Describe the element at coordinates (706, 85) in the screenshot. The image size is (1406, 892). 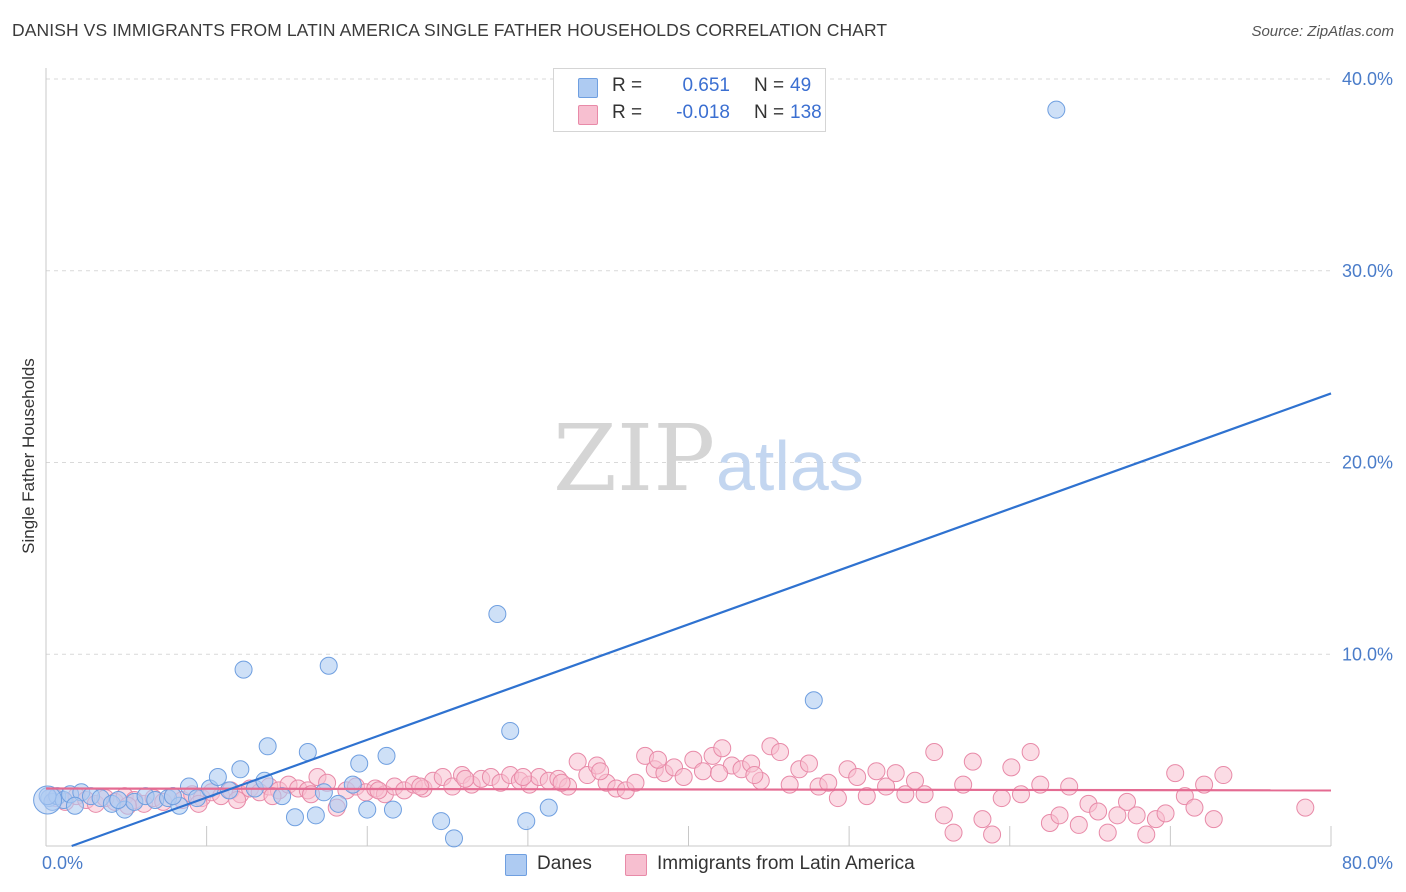
I see `r-value: 0.651` at that location.